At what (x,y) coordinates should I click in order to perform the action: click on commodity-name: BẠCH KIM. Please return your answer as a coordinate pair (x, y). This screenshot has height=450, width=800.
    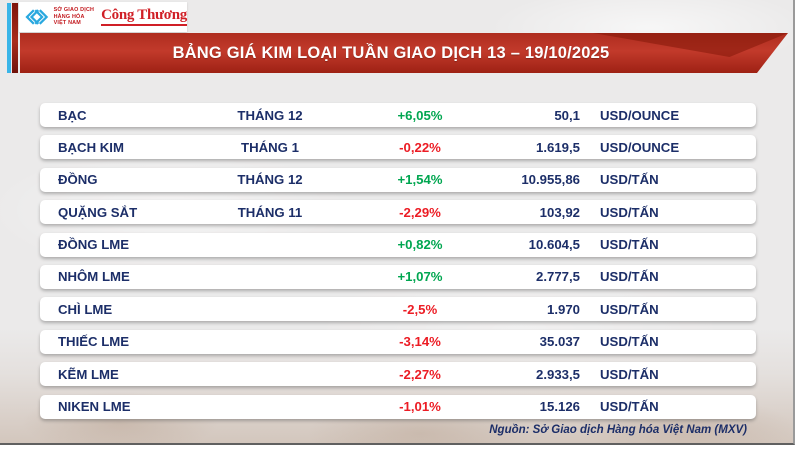
    Looking at the image, I should click on (91, 147).